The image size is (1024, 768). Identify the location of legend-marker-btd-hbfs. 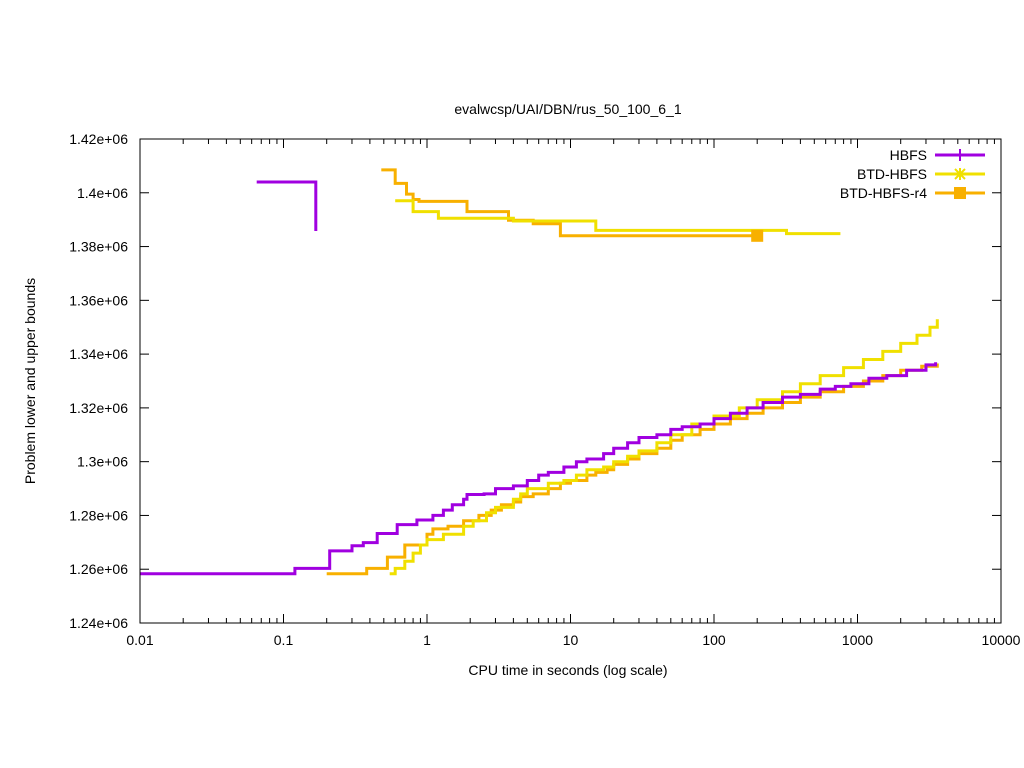
(960, 174).